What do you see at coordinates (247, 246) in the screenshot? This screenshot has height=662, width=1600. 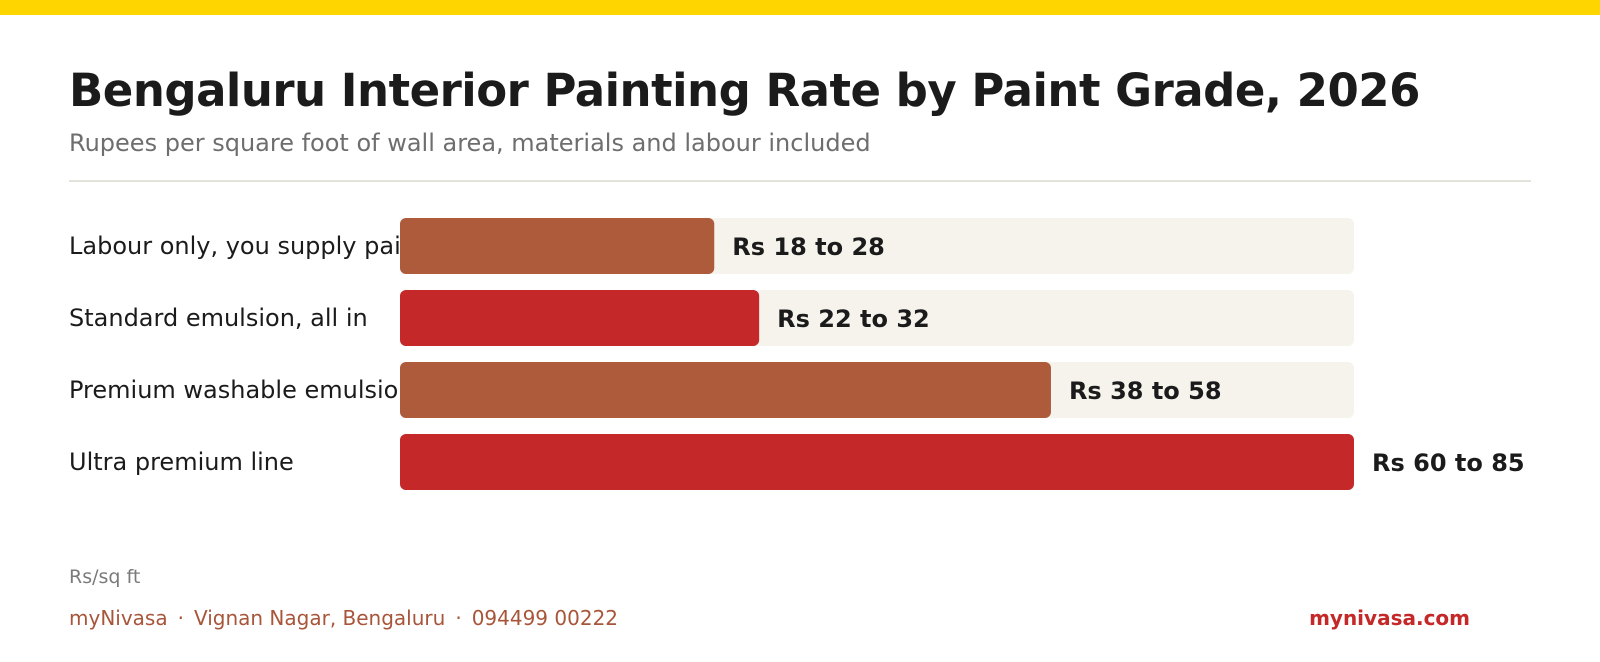 I see `category-label: Labour only, you supply paint` at bounding box center [247, 246].